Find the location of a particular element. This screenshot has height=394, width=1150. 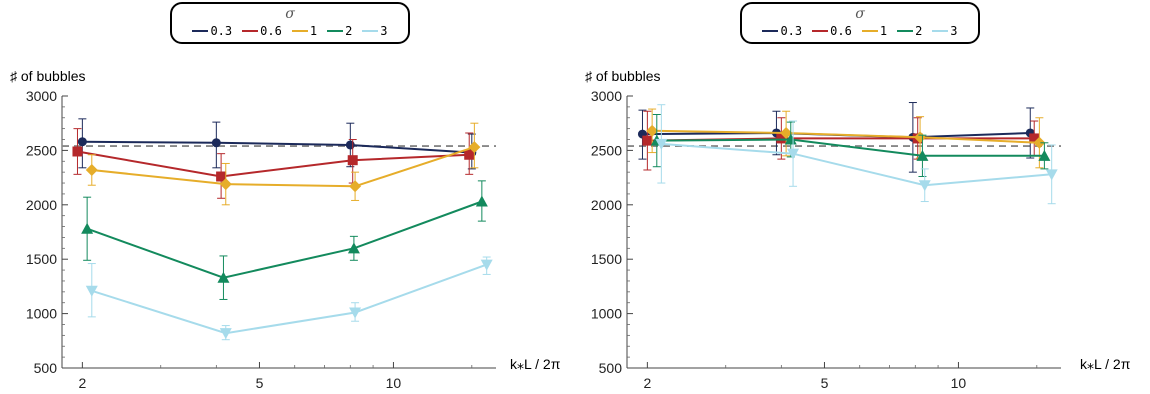

series-0.6 is located at coordinates (273, 163).